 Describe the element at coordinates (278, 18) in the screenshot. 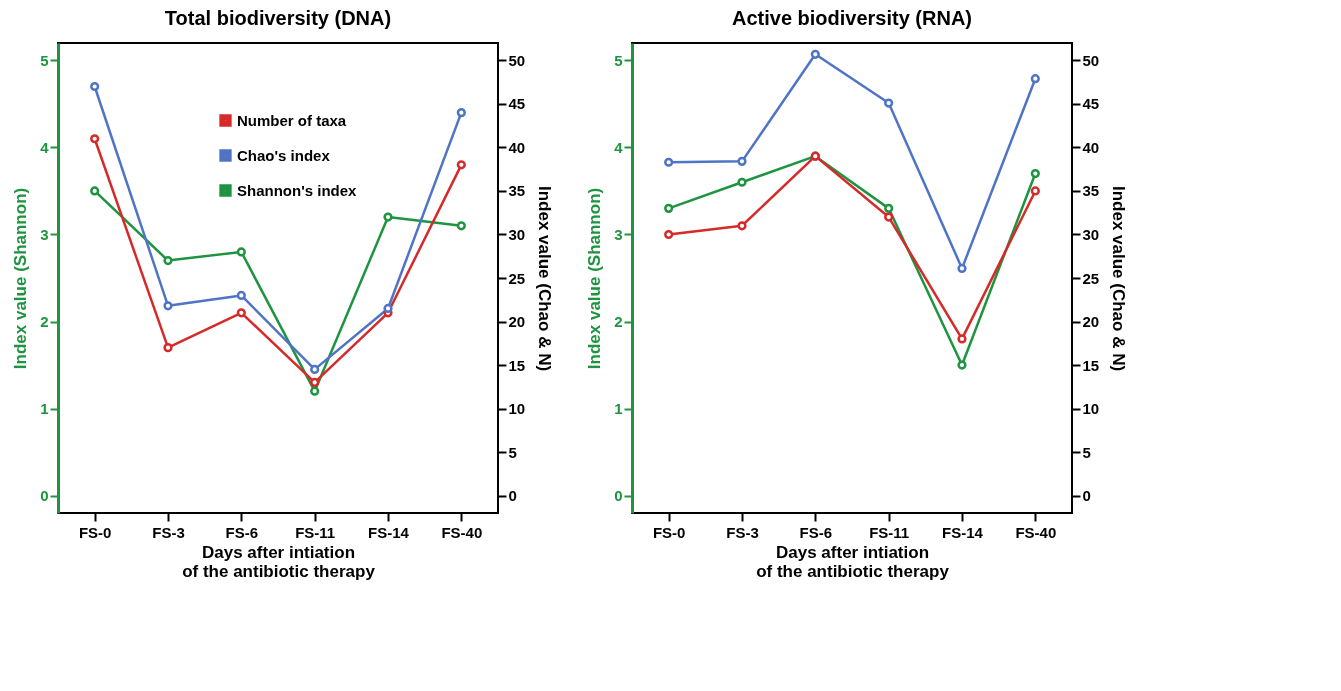

I see `chart-title: Total biodiversity (DNA)` at that location.